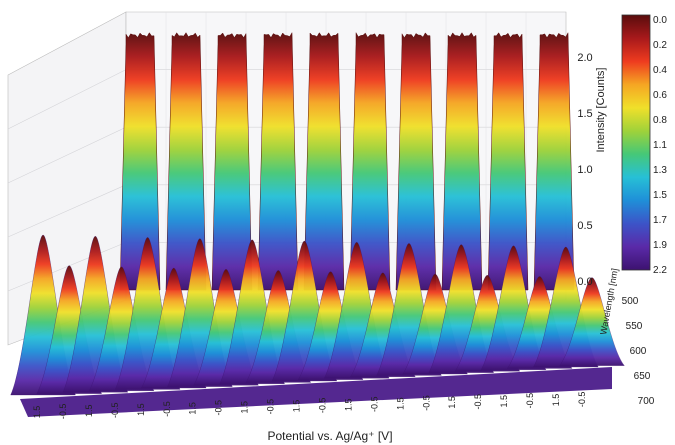  I want to click on y-tick-label: 550, so click(634, 326).